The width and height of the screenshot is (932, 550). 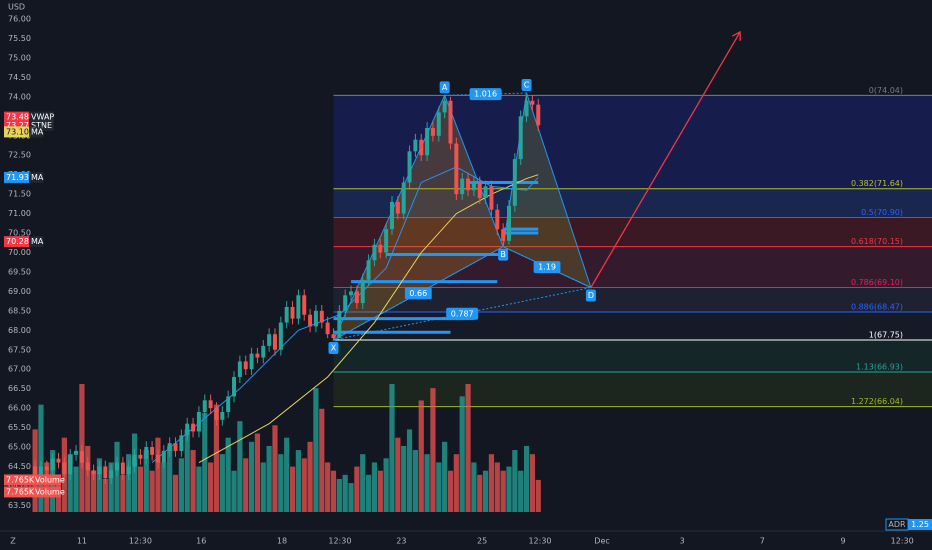 What do you see at coordinates (547, 267) in the screenshot?
I see `ratio-label: 1.19` at bounding box center [547, 267].